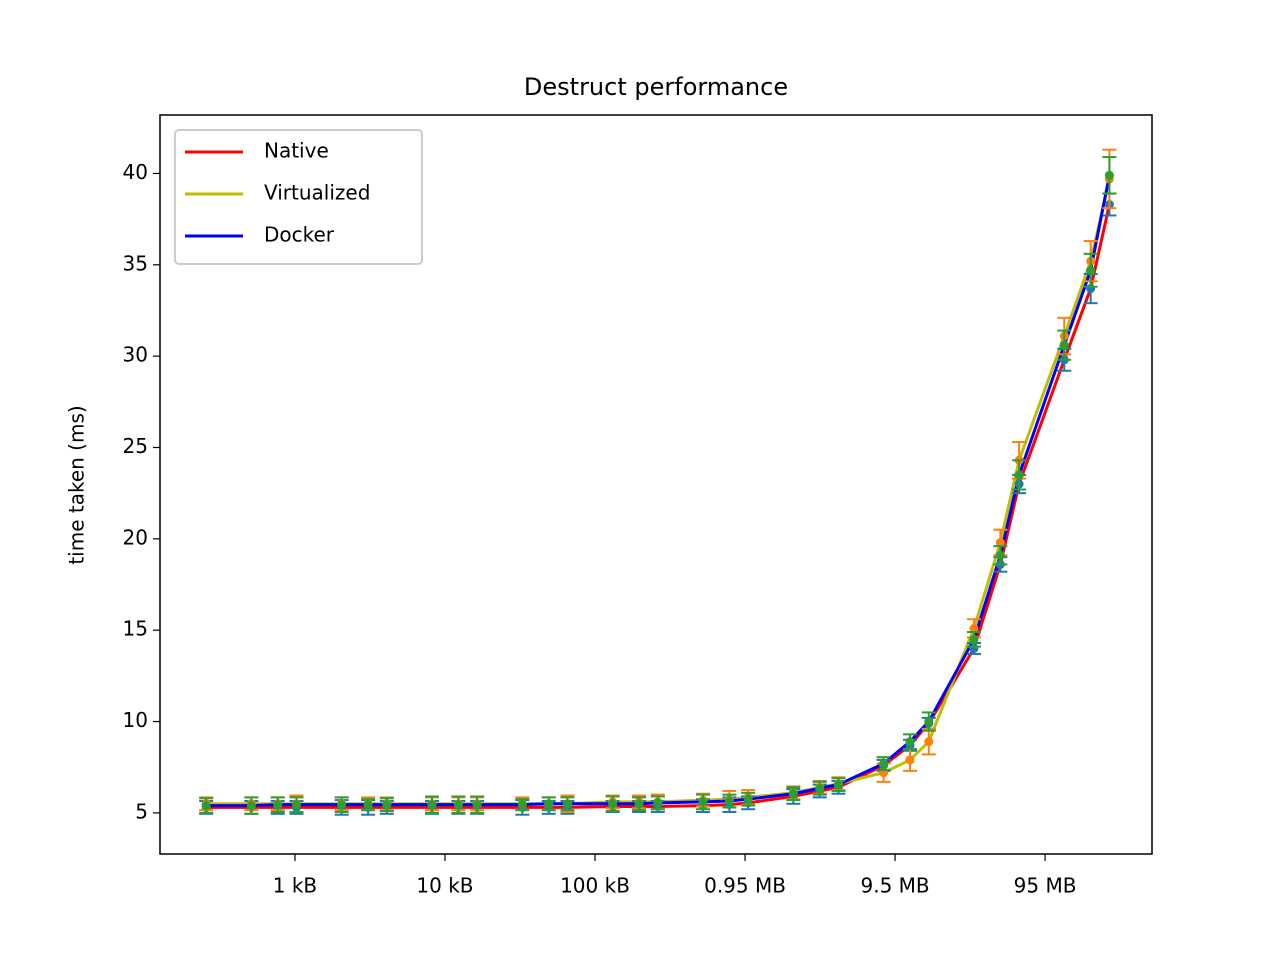  What do you see at coordinates (135, 355) in the screenshot?
I see `y-tick-label: 30` at bounding box center [135, 355].